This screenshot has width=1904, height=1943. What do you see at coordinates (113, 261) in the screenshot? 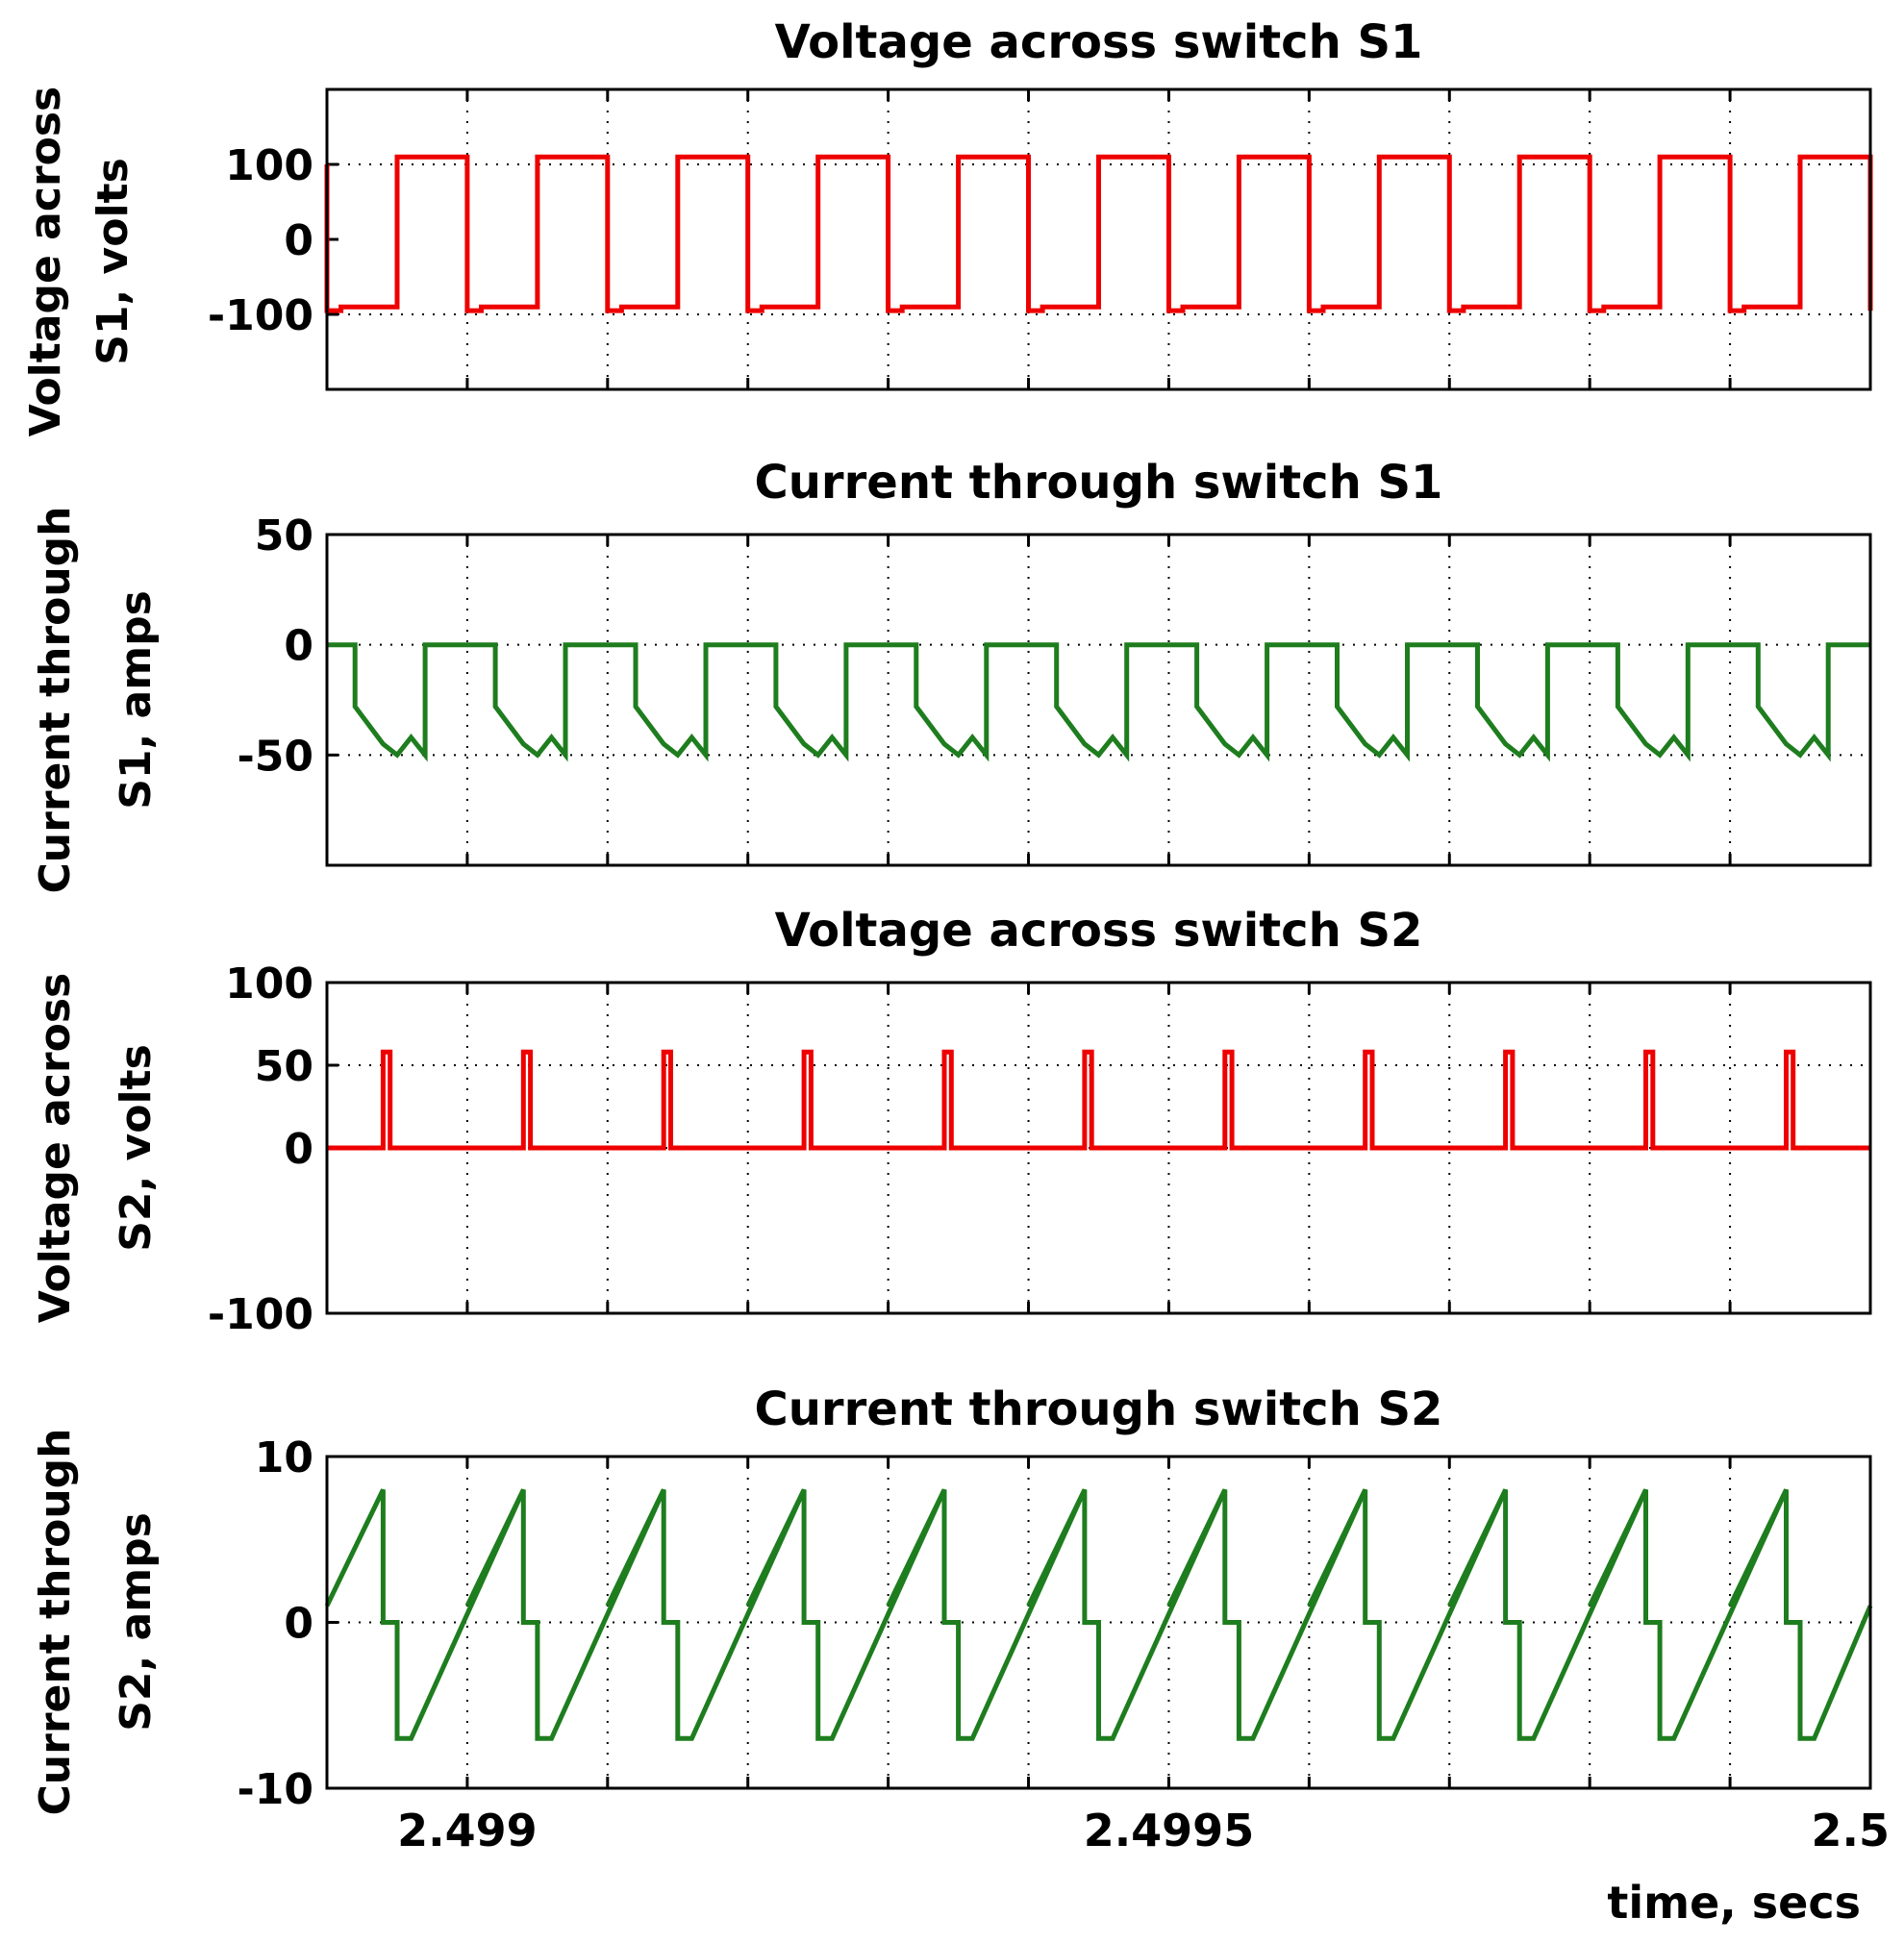
I see `y-axis-label-line-2: S1, volts` at bounding box center [113, 261].